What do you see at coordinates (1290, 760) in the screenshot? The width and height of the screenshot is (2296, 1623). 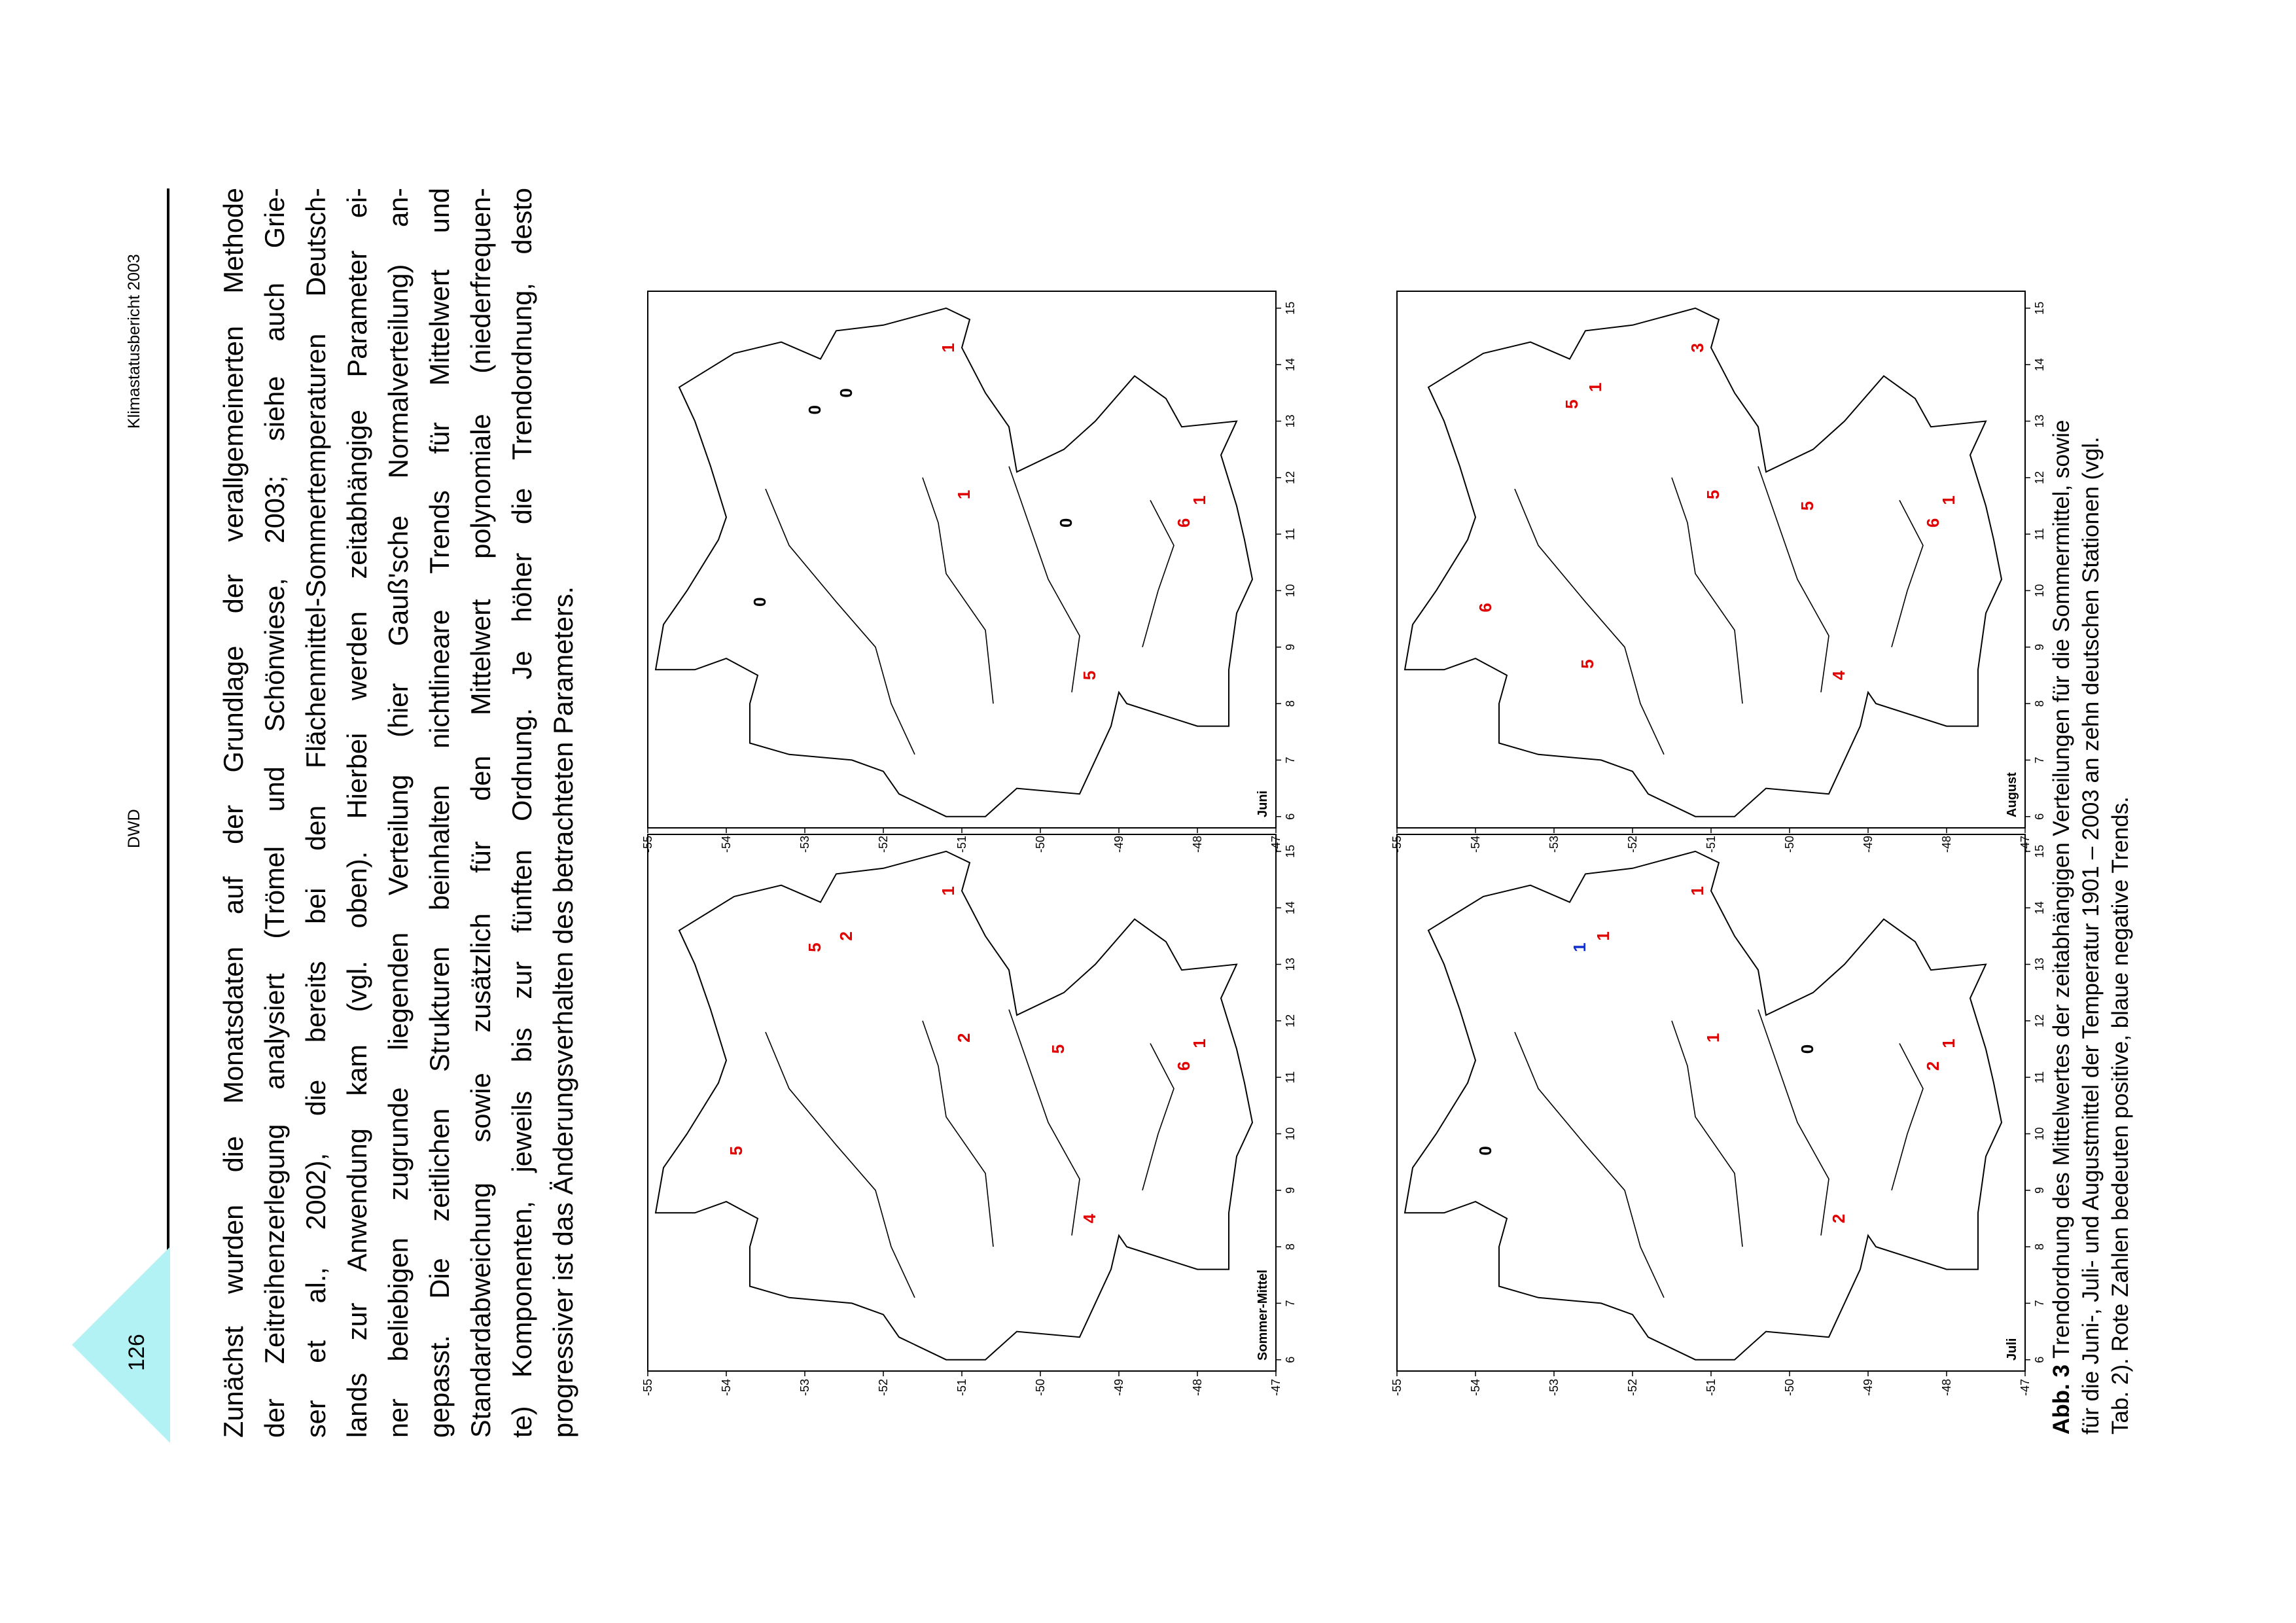 I see `lon-tick-label: 7` at bounding box center [1290, 760].